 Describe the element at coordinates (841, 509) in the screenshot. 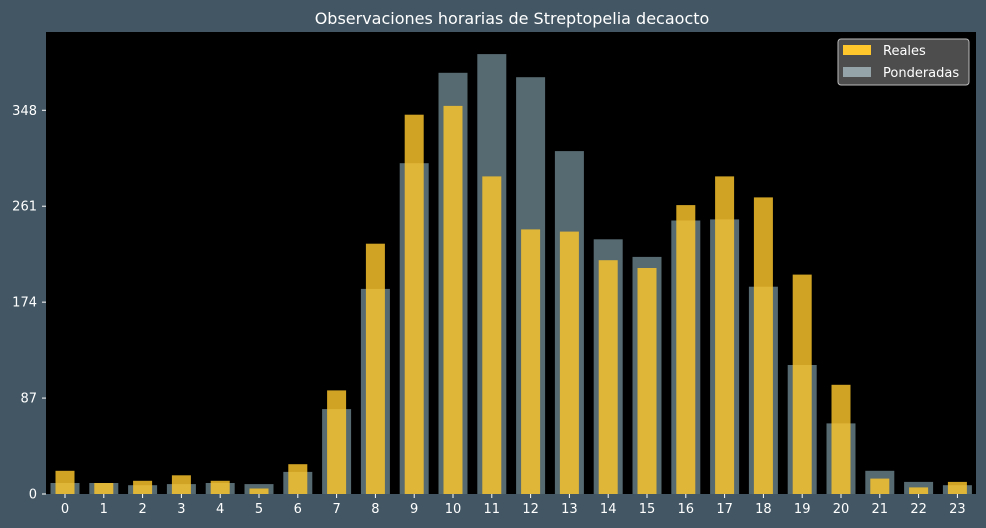

I see `x-tick-label: 20` at that location.